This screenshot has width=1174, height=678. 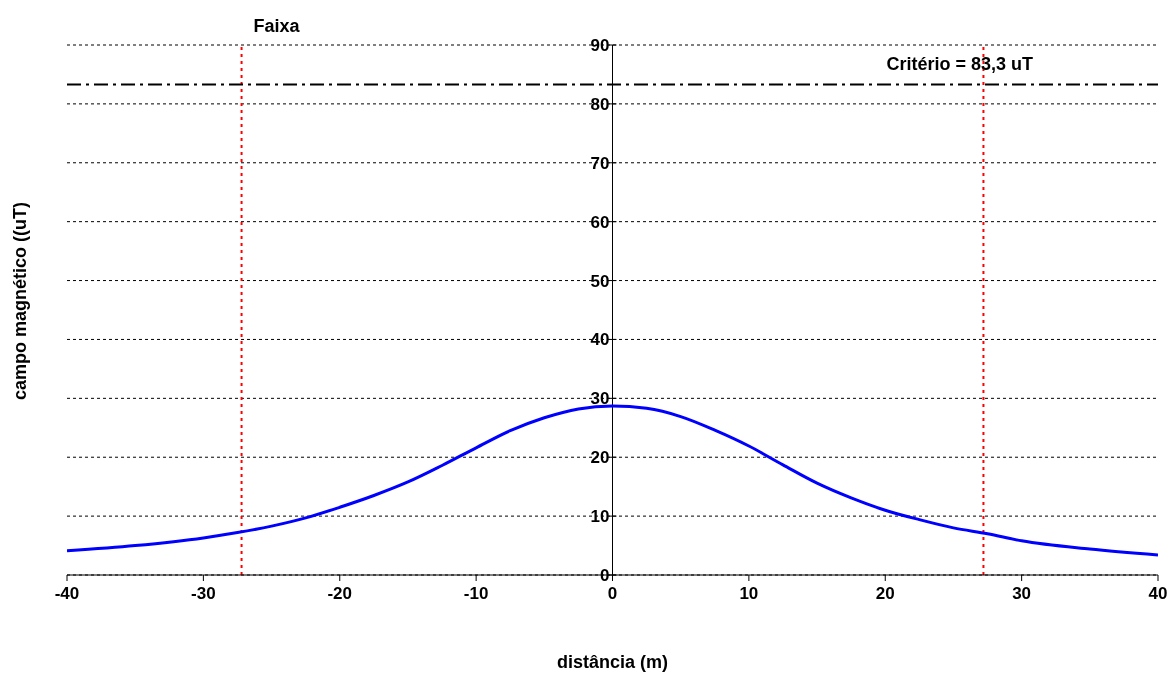 What do you see at coordinates (600, 104) in the screenshot?
I see `y-tick-label: 80` at bounding box center [600, 104].